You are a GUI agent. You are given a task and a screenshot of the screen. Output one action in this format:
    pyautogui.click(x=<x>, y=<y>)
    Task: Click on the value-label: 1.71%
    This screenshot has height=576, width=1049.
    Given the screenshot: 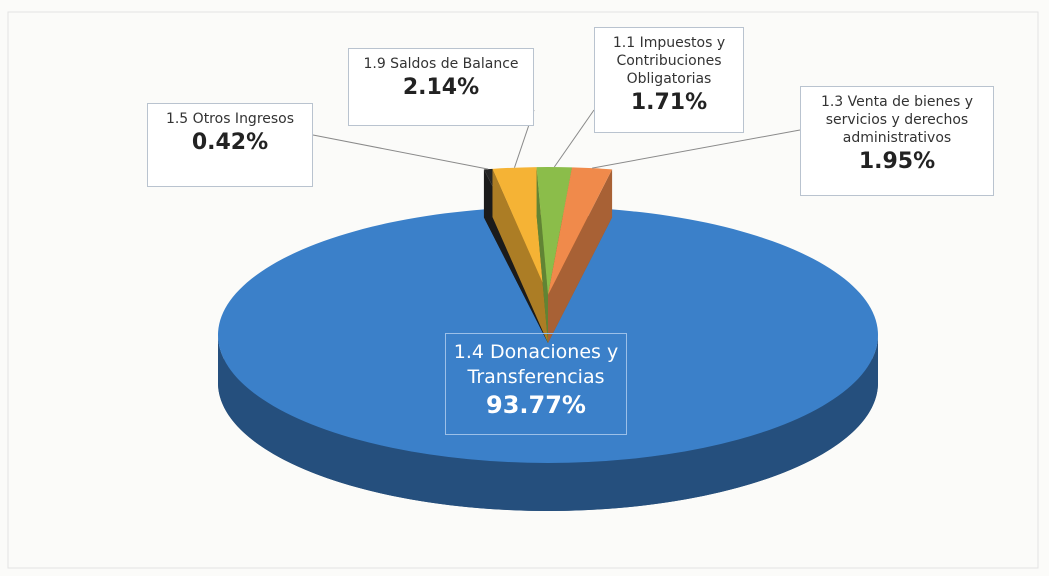 What is the action you would take?
    pyautogui.click(x=669, y=102)
    